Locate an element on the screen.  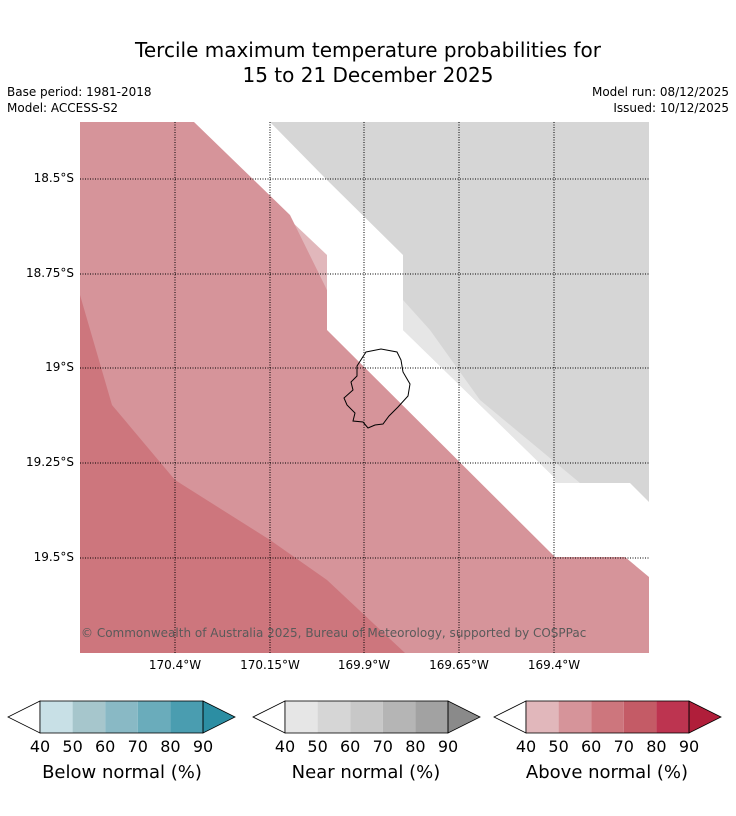
meta-right: Model run: 08/12/2025 Issued: 10/12/2025 is located at coordinates (660, 100).